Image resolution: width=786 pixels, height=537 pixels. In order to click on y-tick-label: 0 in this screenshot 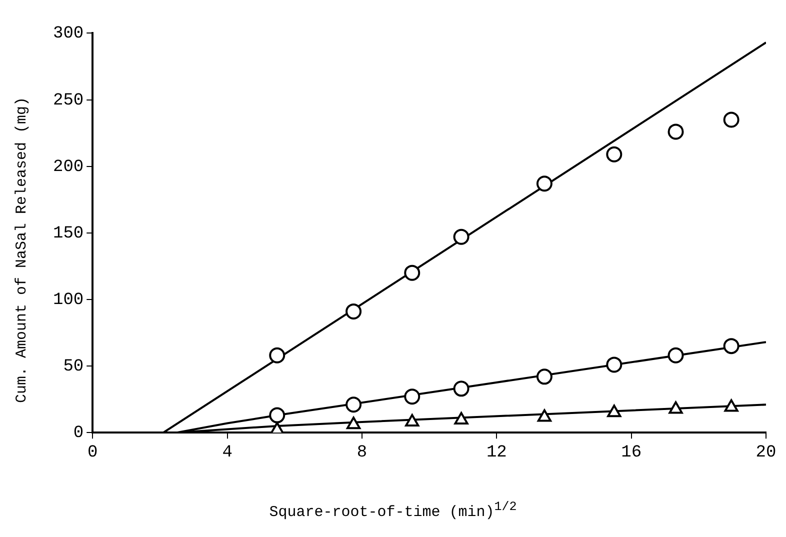, I will do `click(78, 434)`.